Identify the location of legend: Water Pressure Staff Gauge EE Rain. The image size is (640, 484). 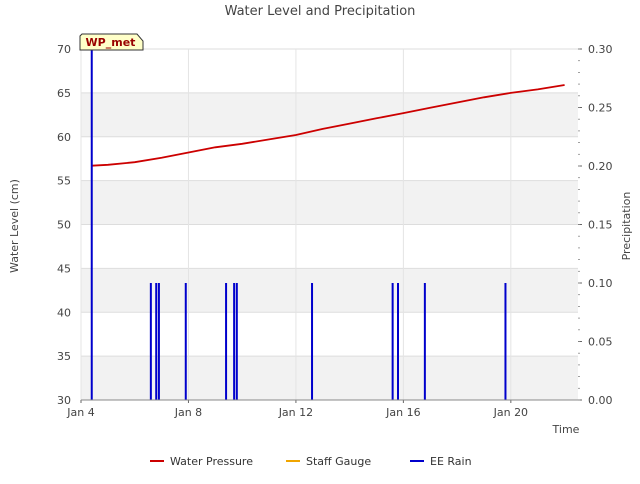
(311, 461).